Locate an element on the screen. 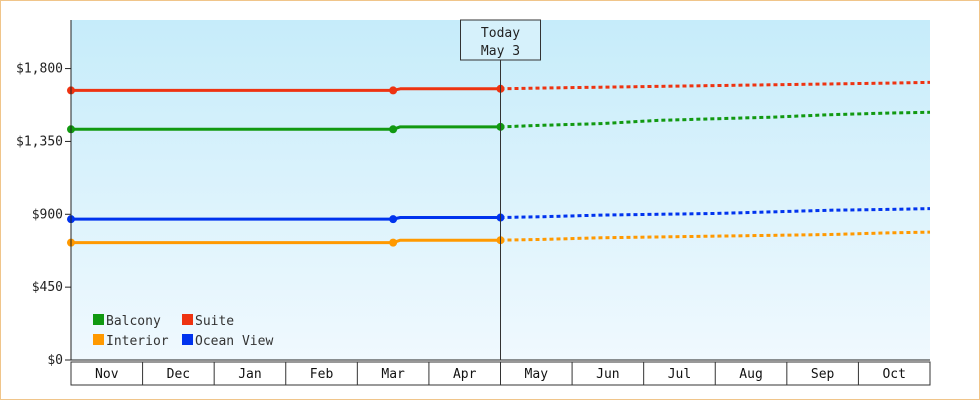 The height and width of the screenshot is (400, 980). x-tick-label: Sep is located at coordinates (823, 374).